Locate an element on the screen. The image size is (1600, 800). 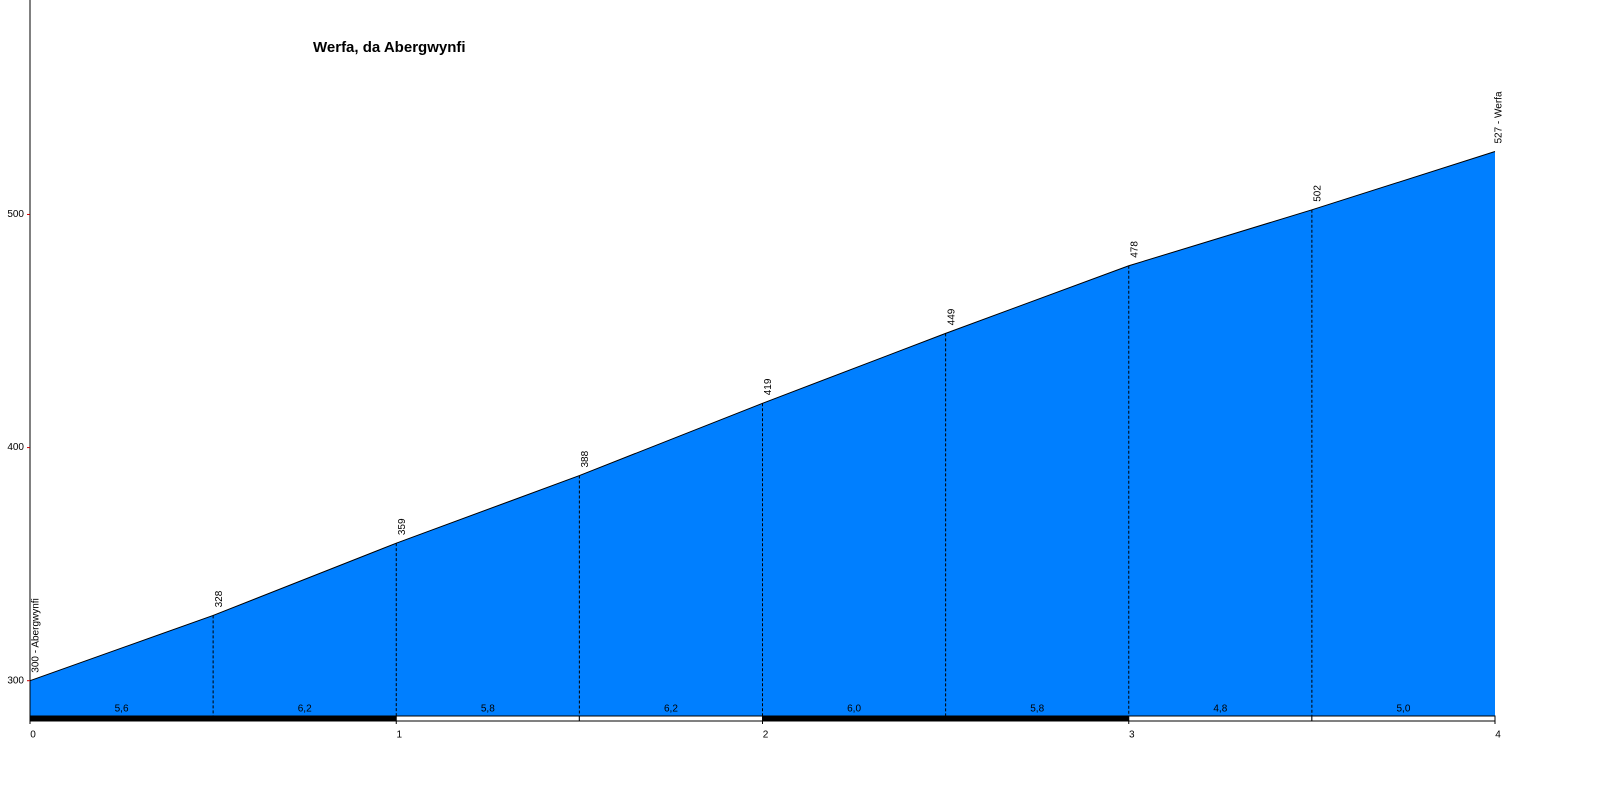
point-label: 419 is located at coordinates (768, 386).